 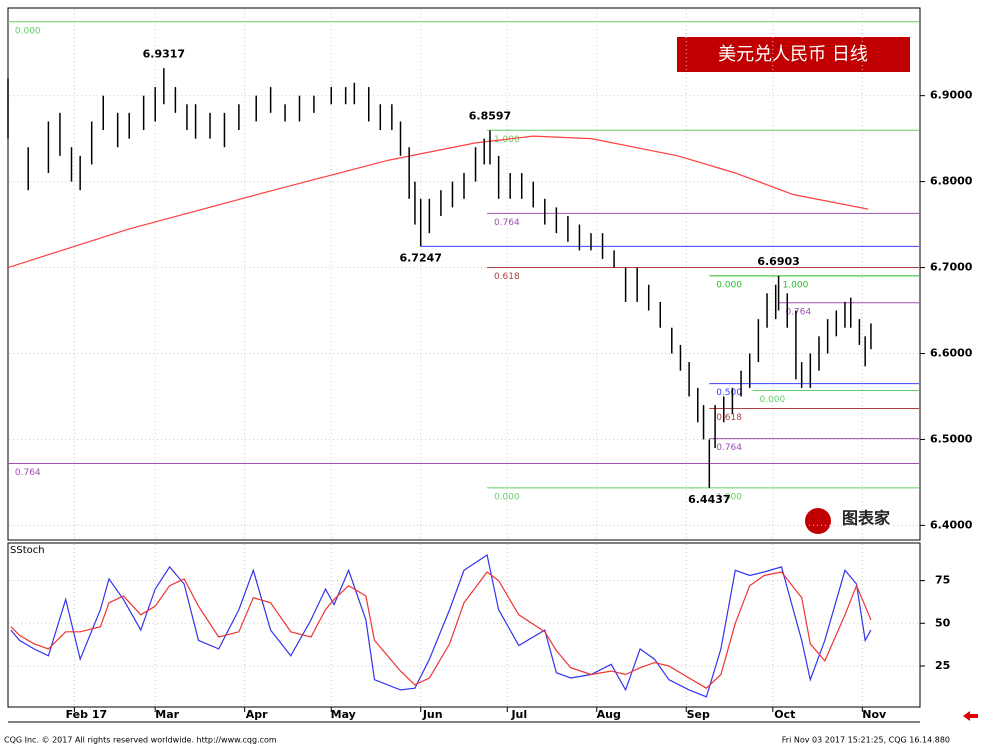 I want to click on price-annotation: 6.9317, so click(x=164, y=53).